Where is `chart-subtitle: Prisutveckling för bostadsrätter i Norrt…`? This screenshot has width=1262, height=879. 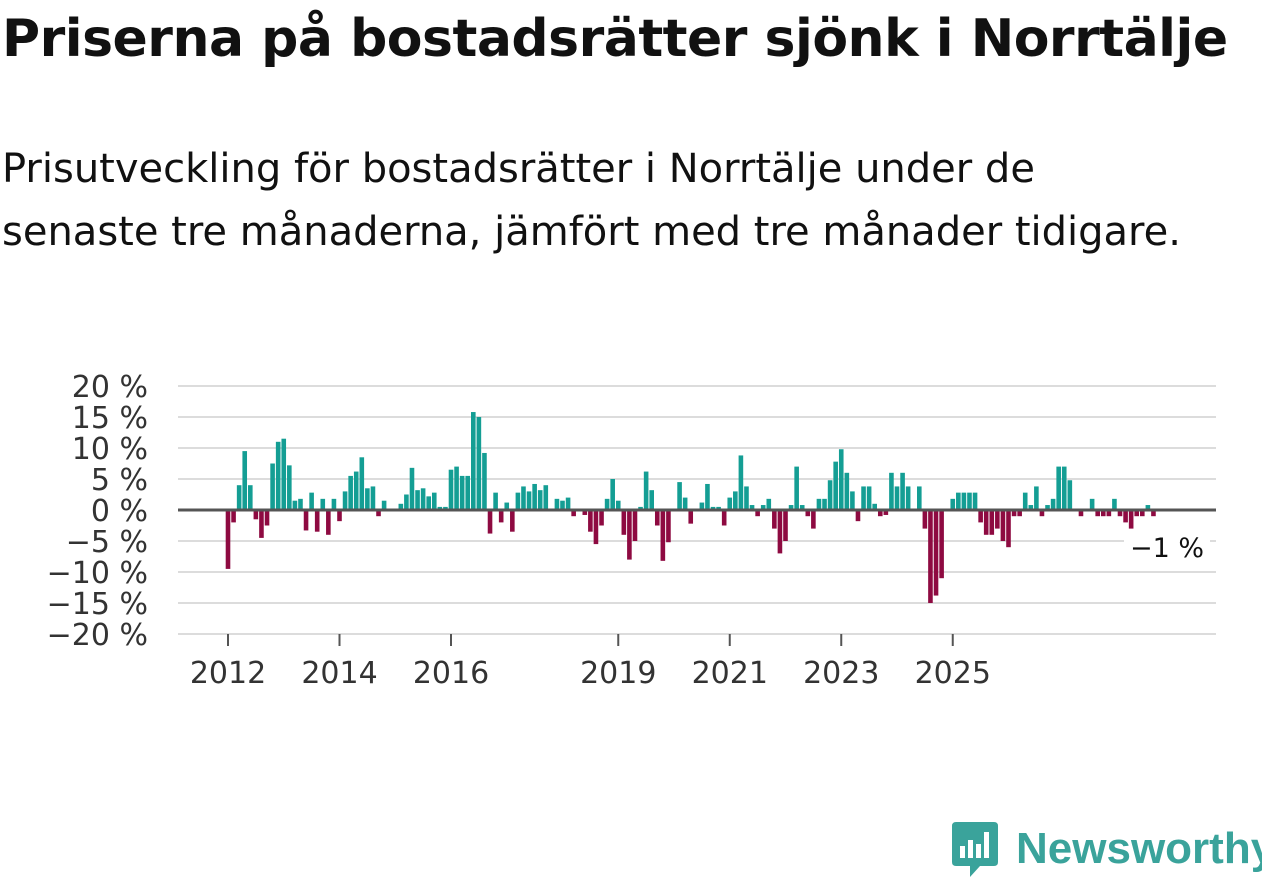 chart-subtitle: Prisutveckling för bostadsrätter i Norrt… is located at coordinates (591, 200).